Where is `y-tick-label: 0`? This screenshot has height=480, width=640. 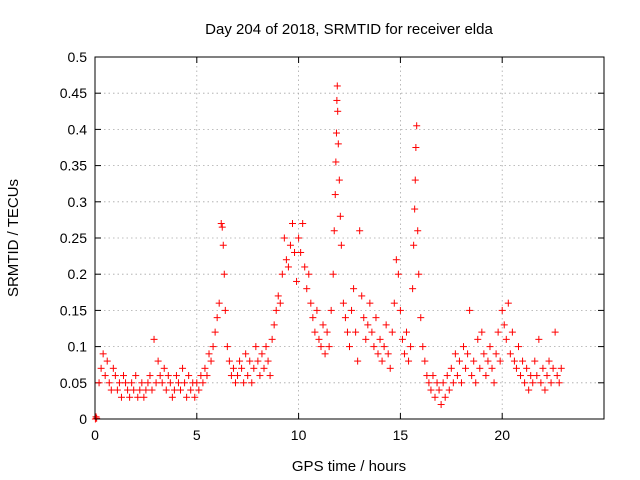
y-tick-label: 0 is located at coordinates (83, 419).